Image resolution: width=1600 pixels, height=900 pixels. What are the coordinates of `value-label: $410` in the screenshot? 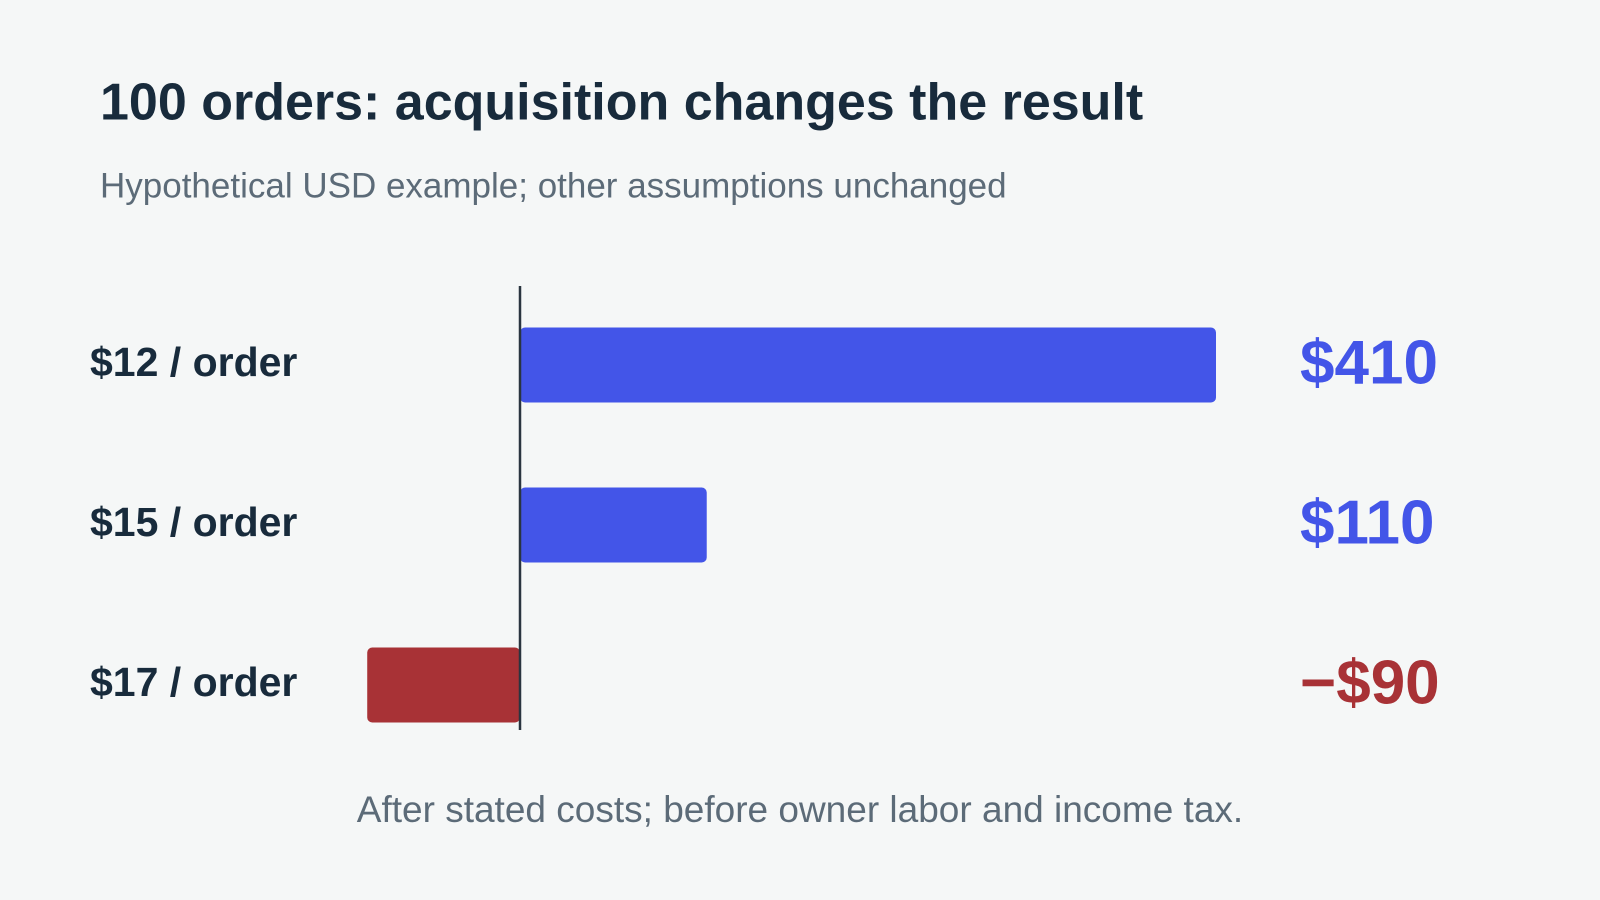 It's located at (1369, 362).